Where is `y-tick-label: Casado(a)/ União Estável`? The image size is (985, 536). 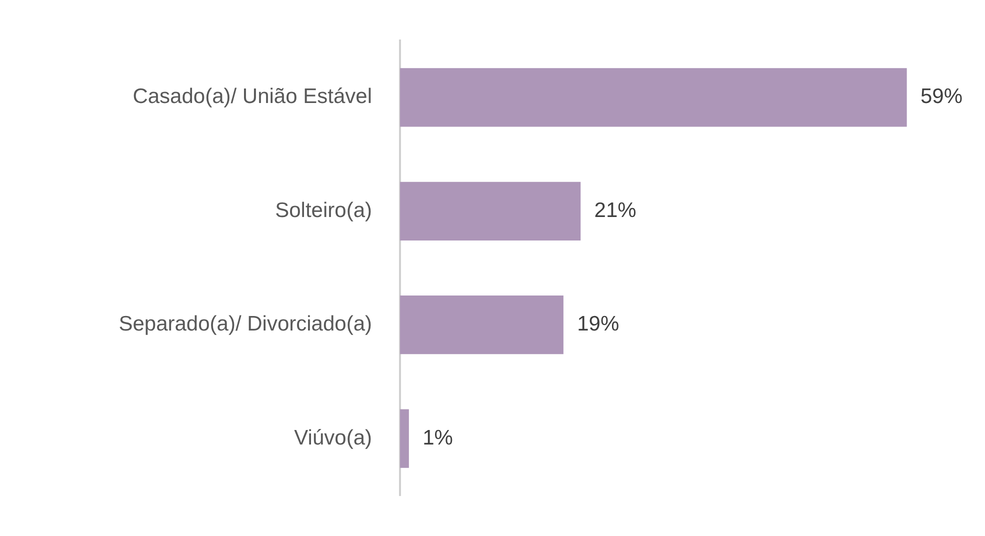 y-tick-label: Casado(a)/ União Estável is located at coordinates (252, 96).